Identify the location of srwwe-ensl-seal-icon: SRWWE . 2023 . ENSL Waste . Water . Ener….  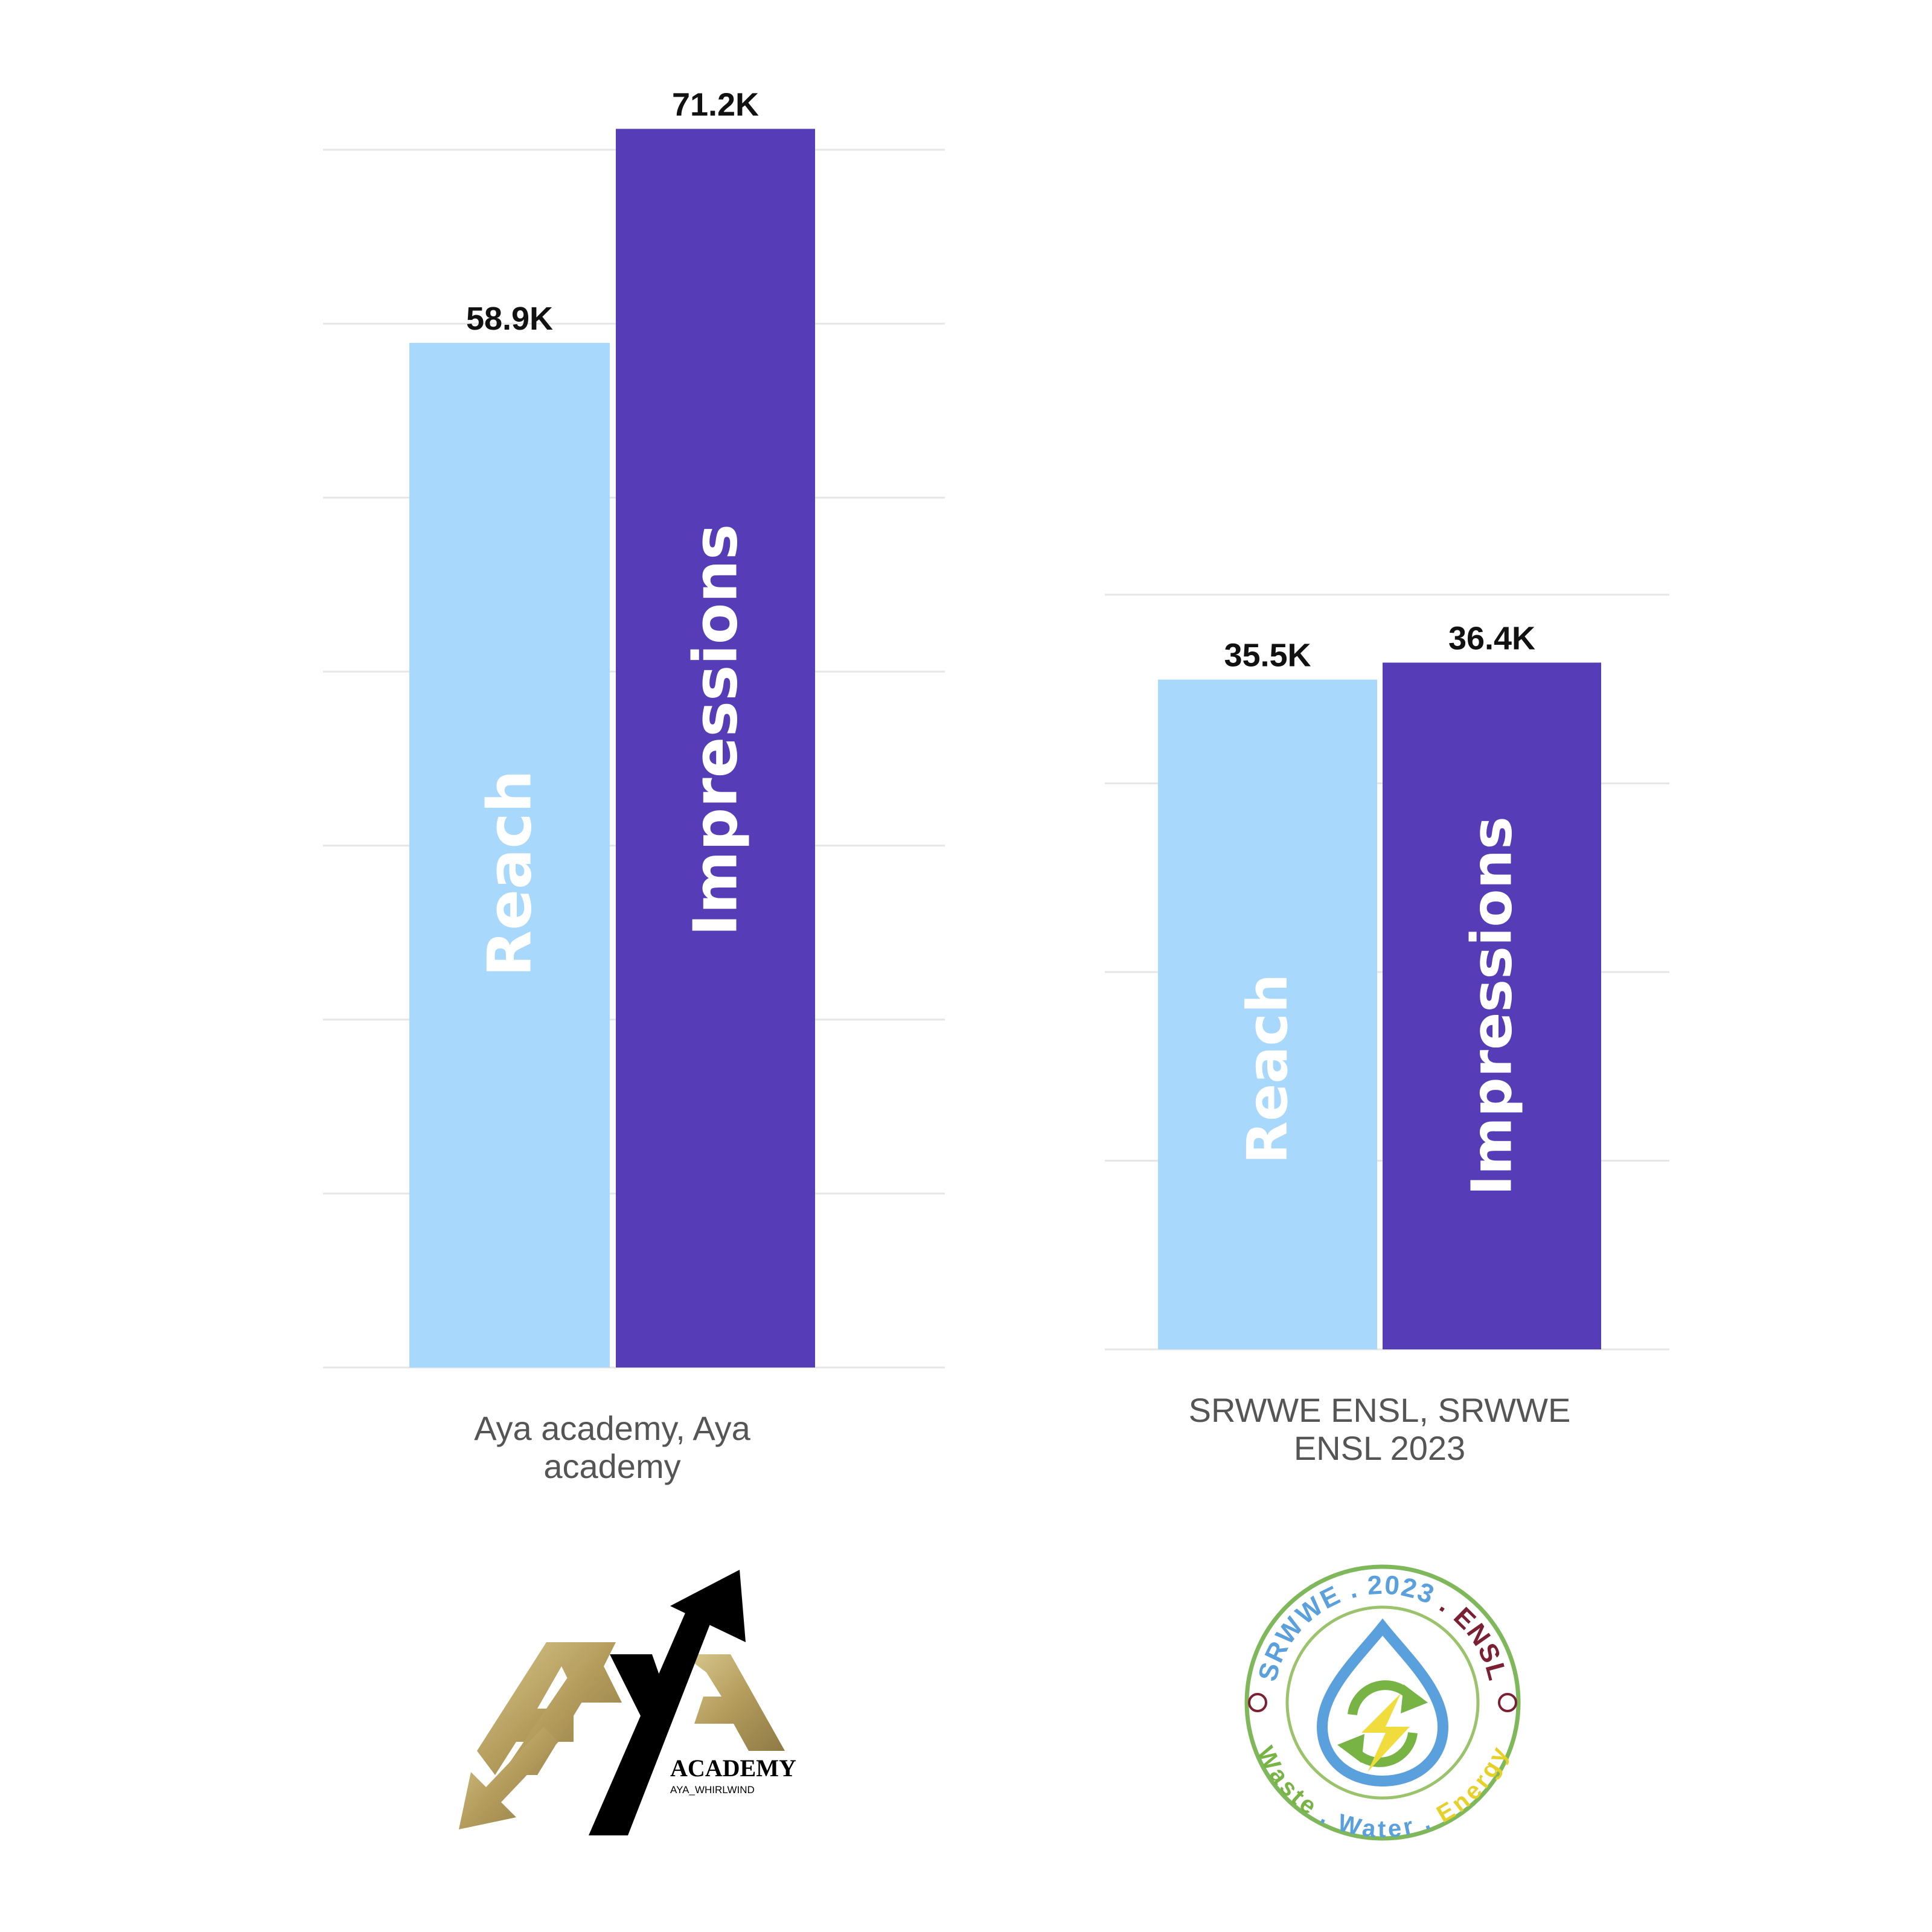
(1383, 1704).